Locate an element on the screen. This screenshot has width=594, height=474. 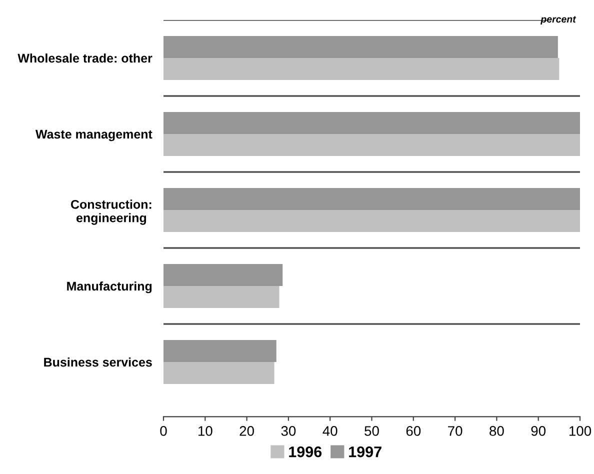
y-tick-label: Wholesale trade: other is located at coordinates (85, 58).